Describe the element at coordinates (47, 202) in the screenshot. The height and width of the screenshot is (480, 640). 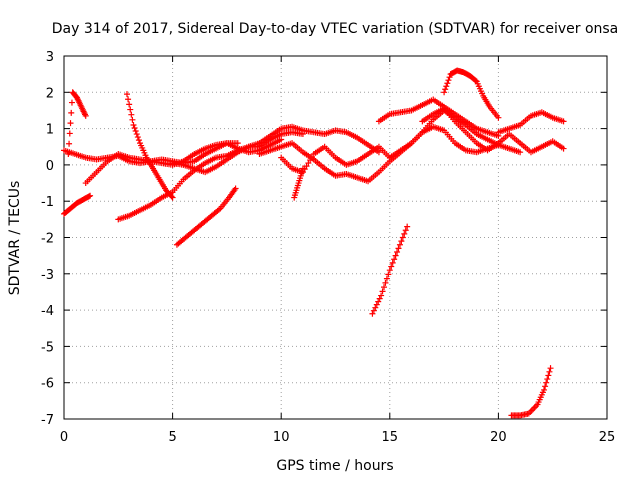
I see `y-tick-label: -1` at that location.